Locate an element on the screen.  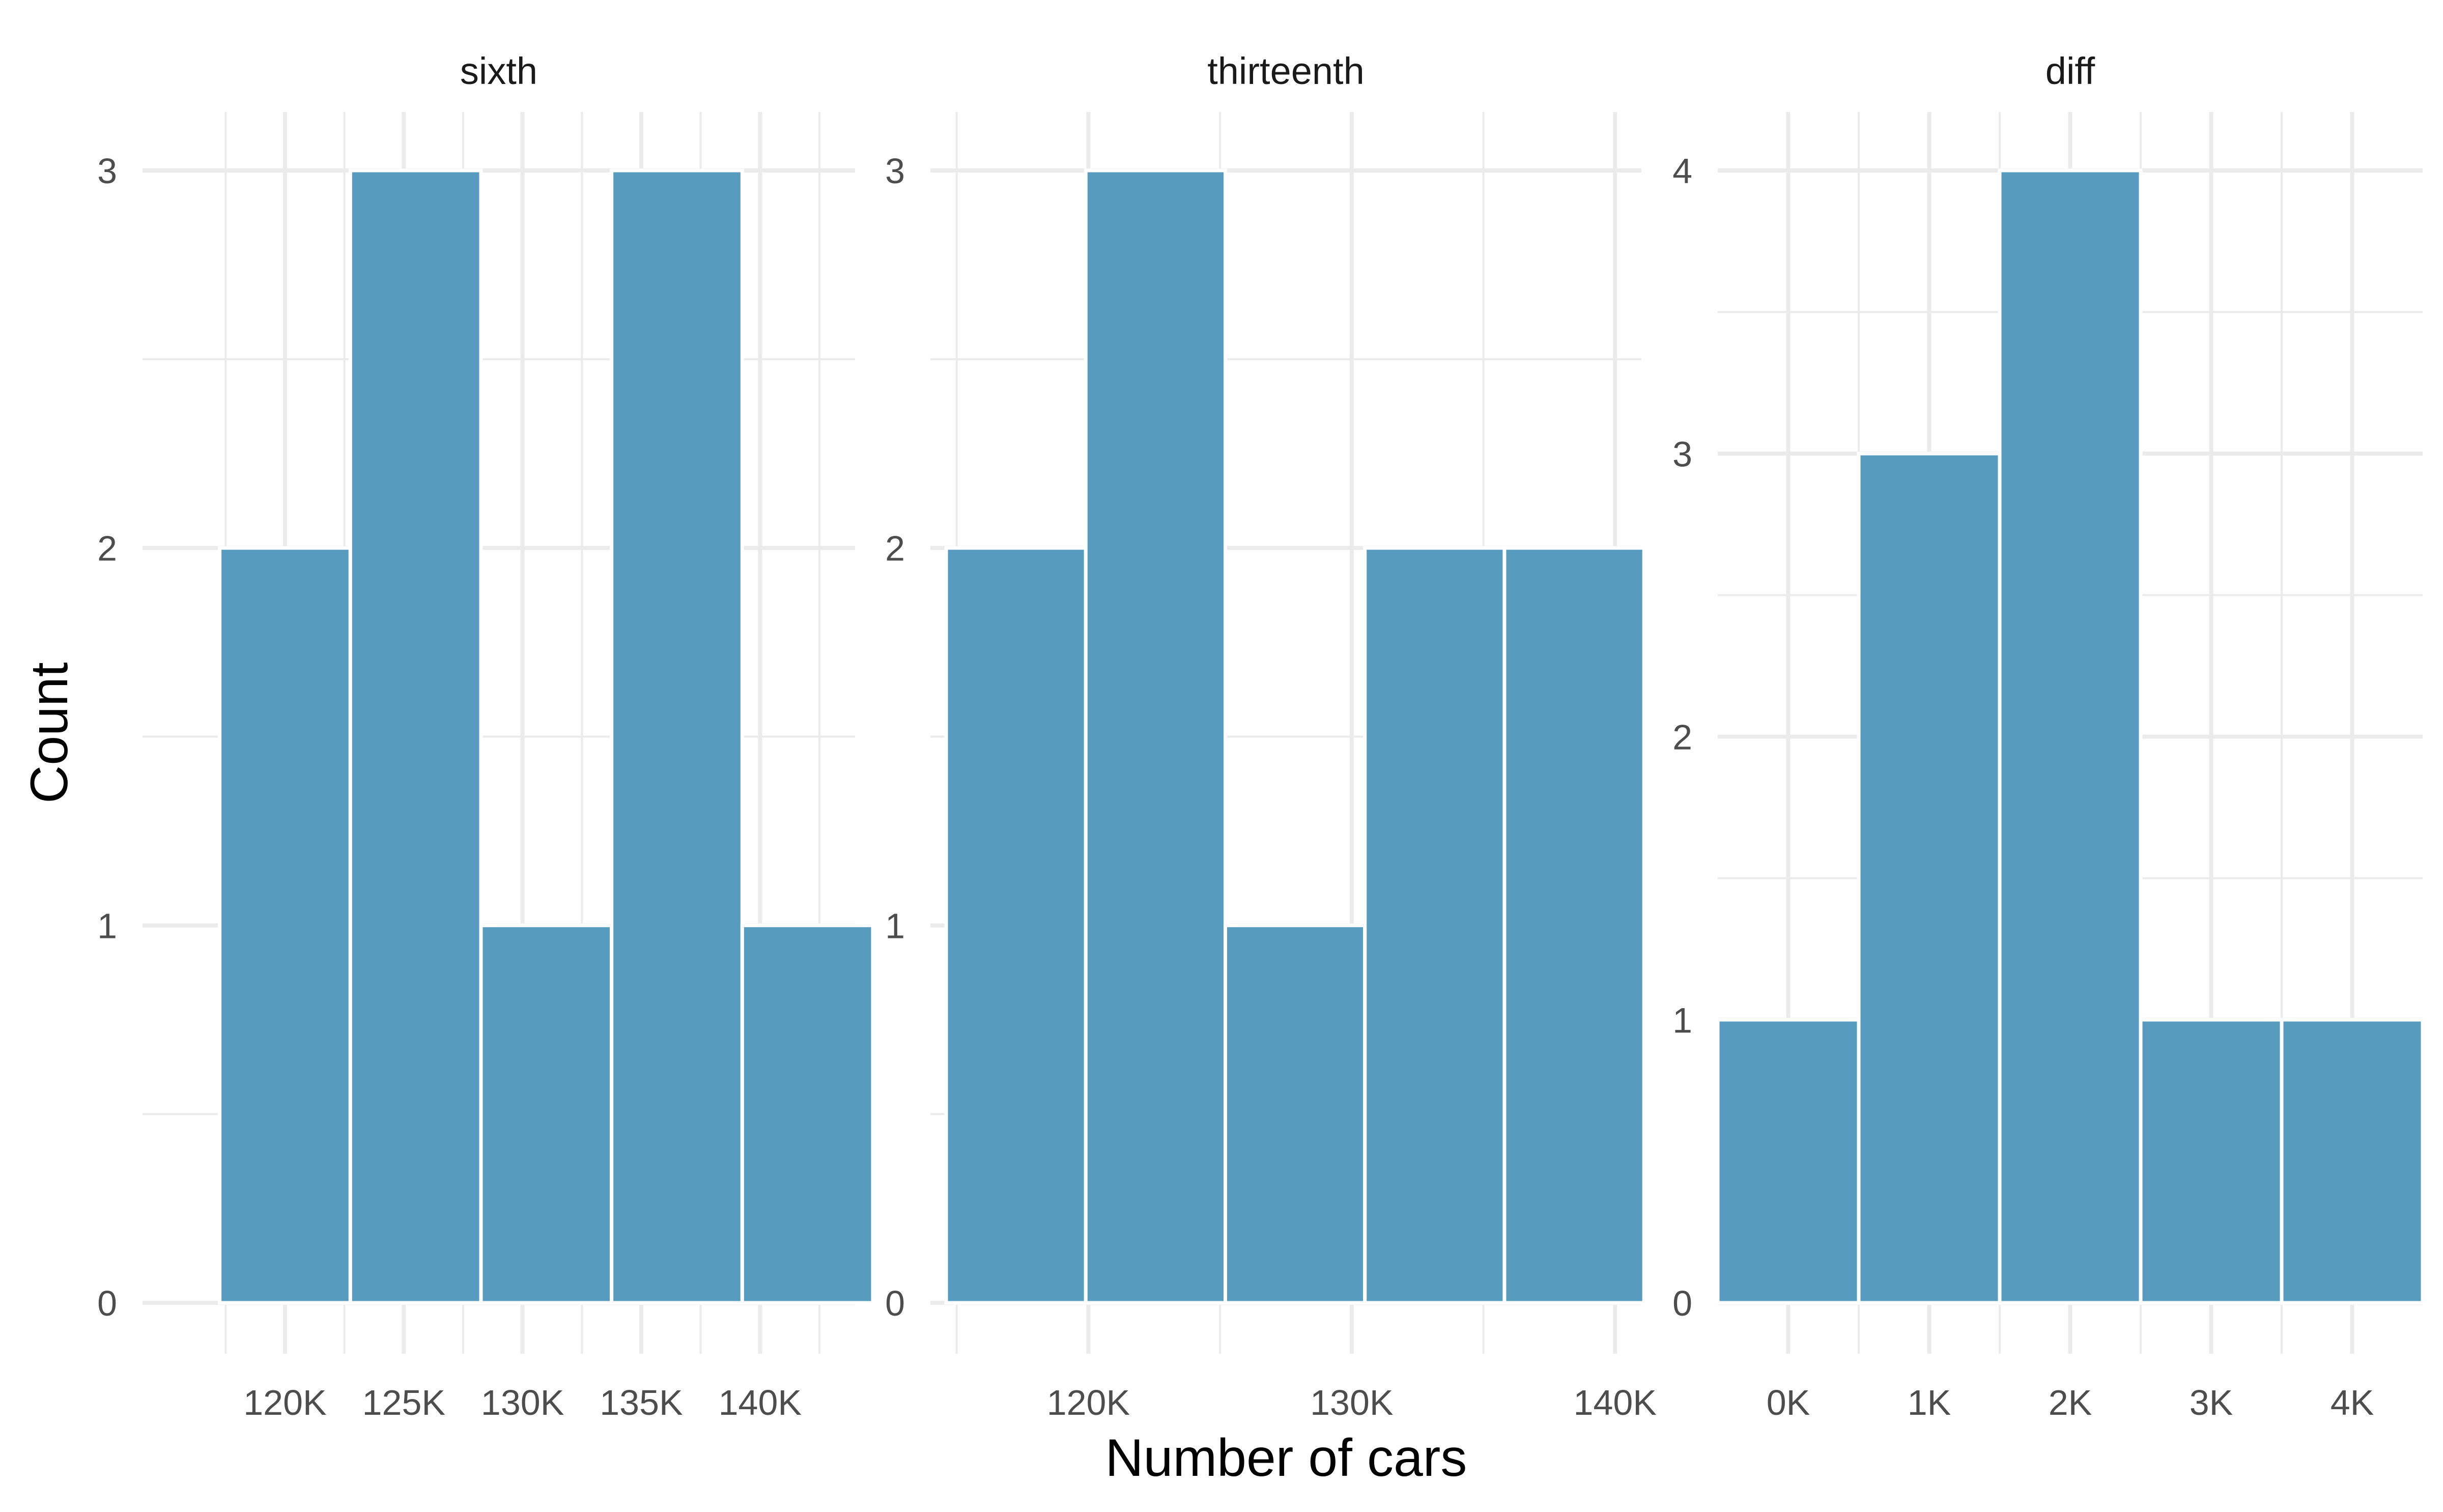
x-tick-label: 135K is located at coordinates (641, 1402).